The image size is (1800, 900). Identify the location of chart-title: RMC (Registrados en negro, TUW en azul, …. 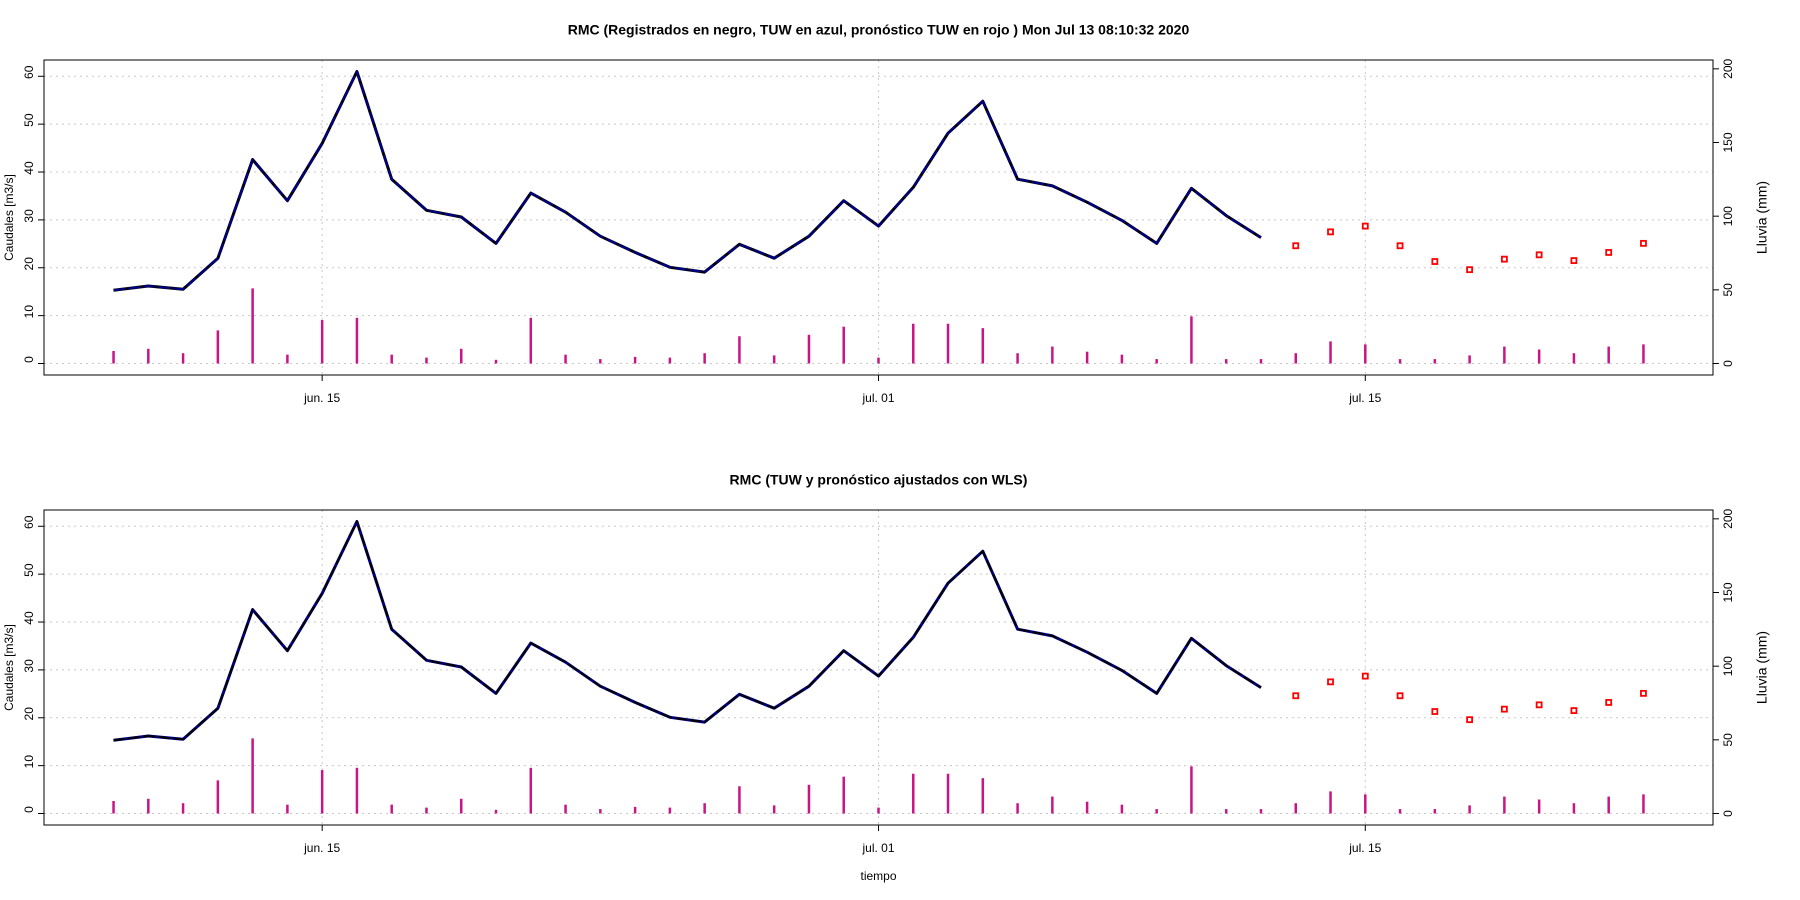
(879, 30).